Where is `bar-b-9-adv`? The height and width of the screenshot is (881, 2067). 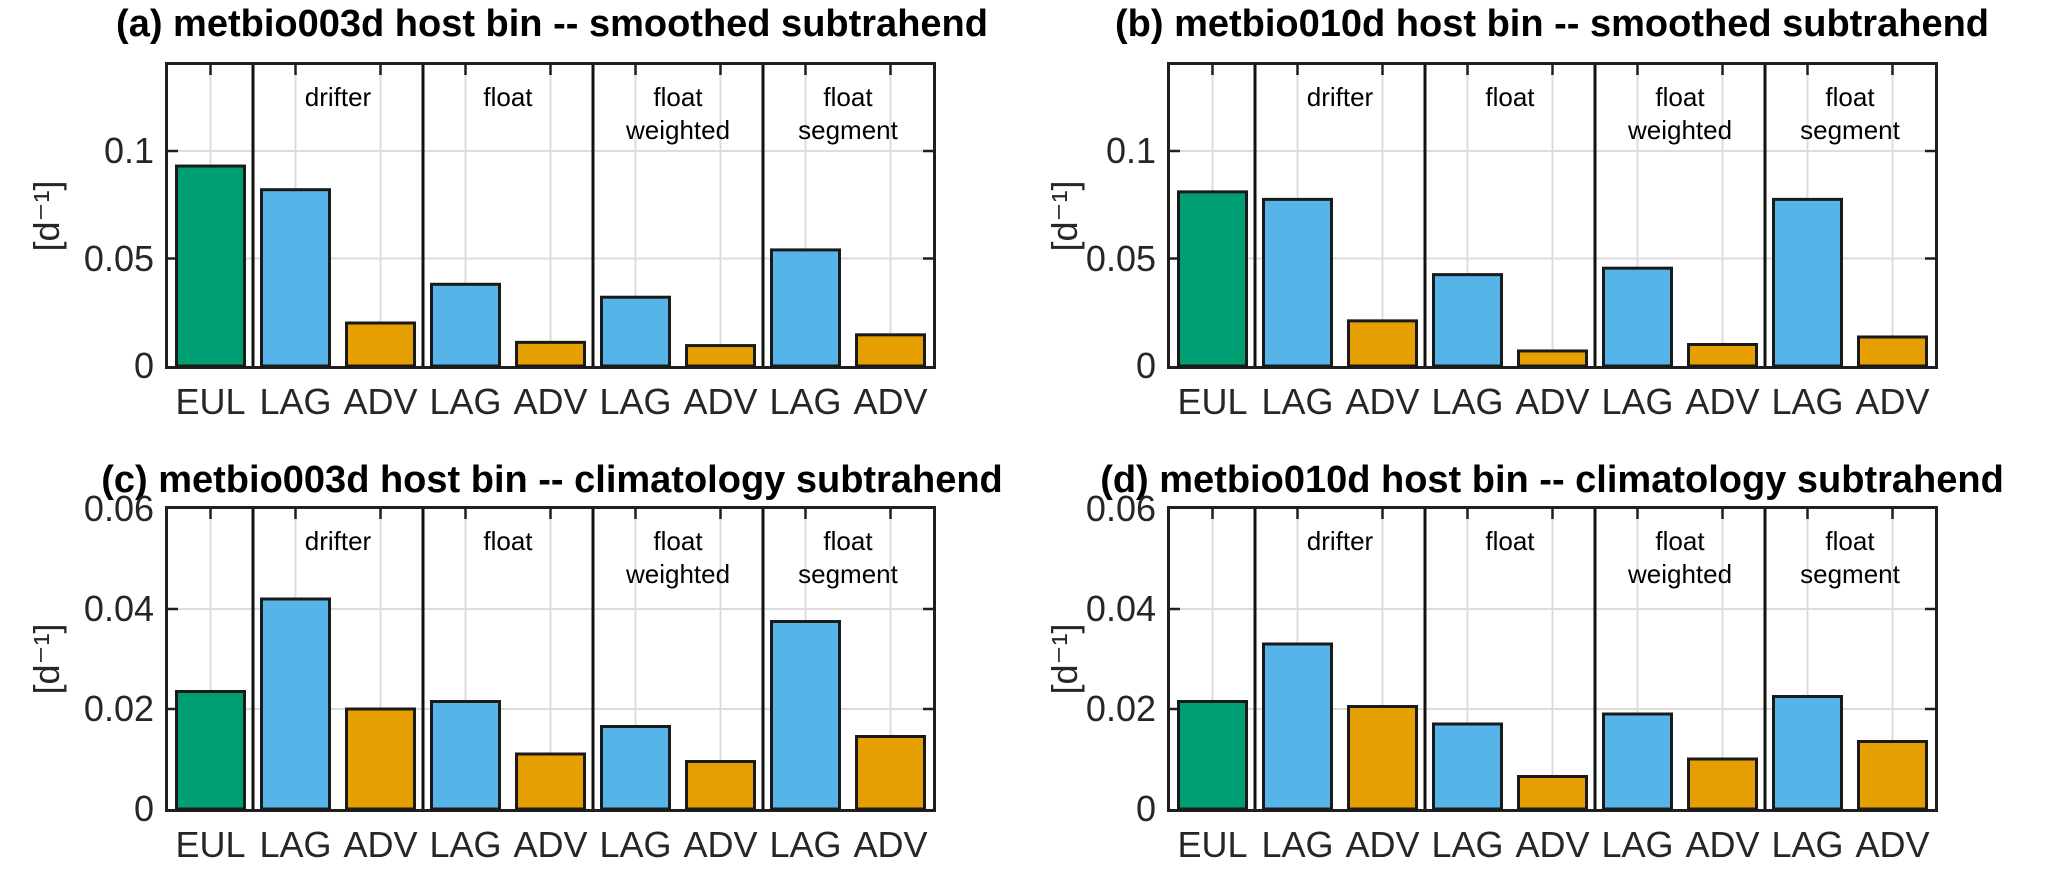
bar-b-9-adv is located at coordinates (1892, 351).